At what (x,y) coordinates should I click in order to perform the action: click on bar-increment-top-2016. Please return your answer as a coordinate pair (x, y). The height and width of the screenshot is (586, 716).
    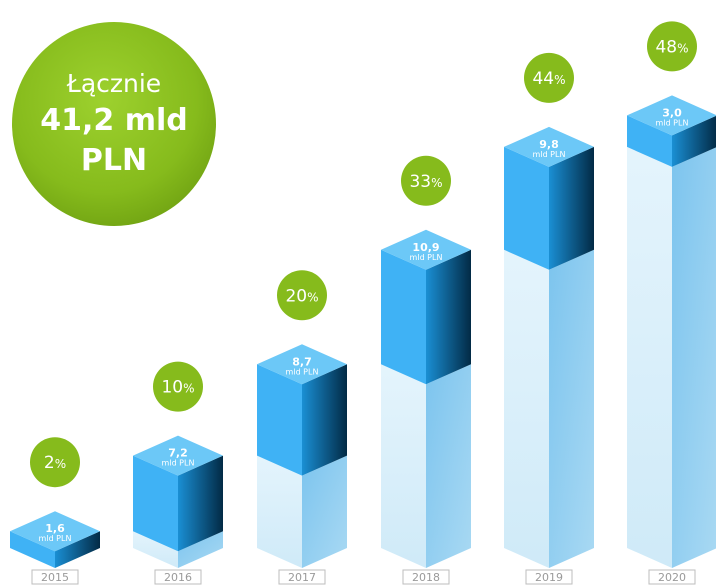
    Looking at the image, I should click on (178, 455).